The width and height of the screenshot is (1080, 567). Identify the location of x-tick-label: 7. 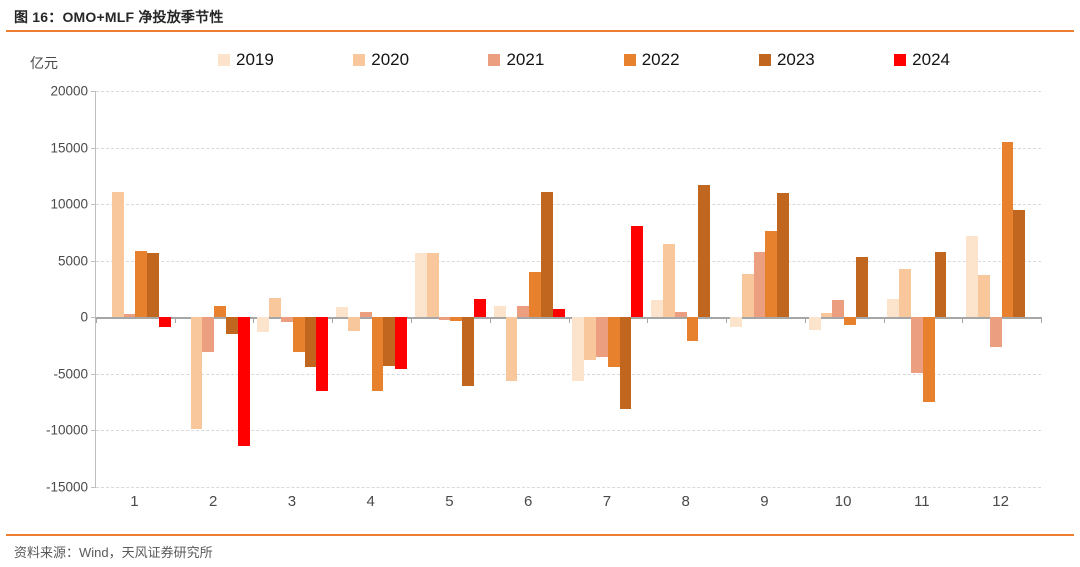
(607, 501).